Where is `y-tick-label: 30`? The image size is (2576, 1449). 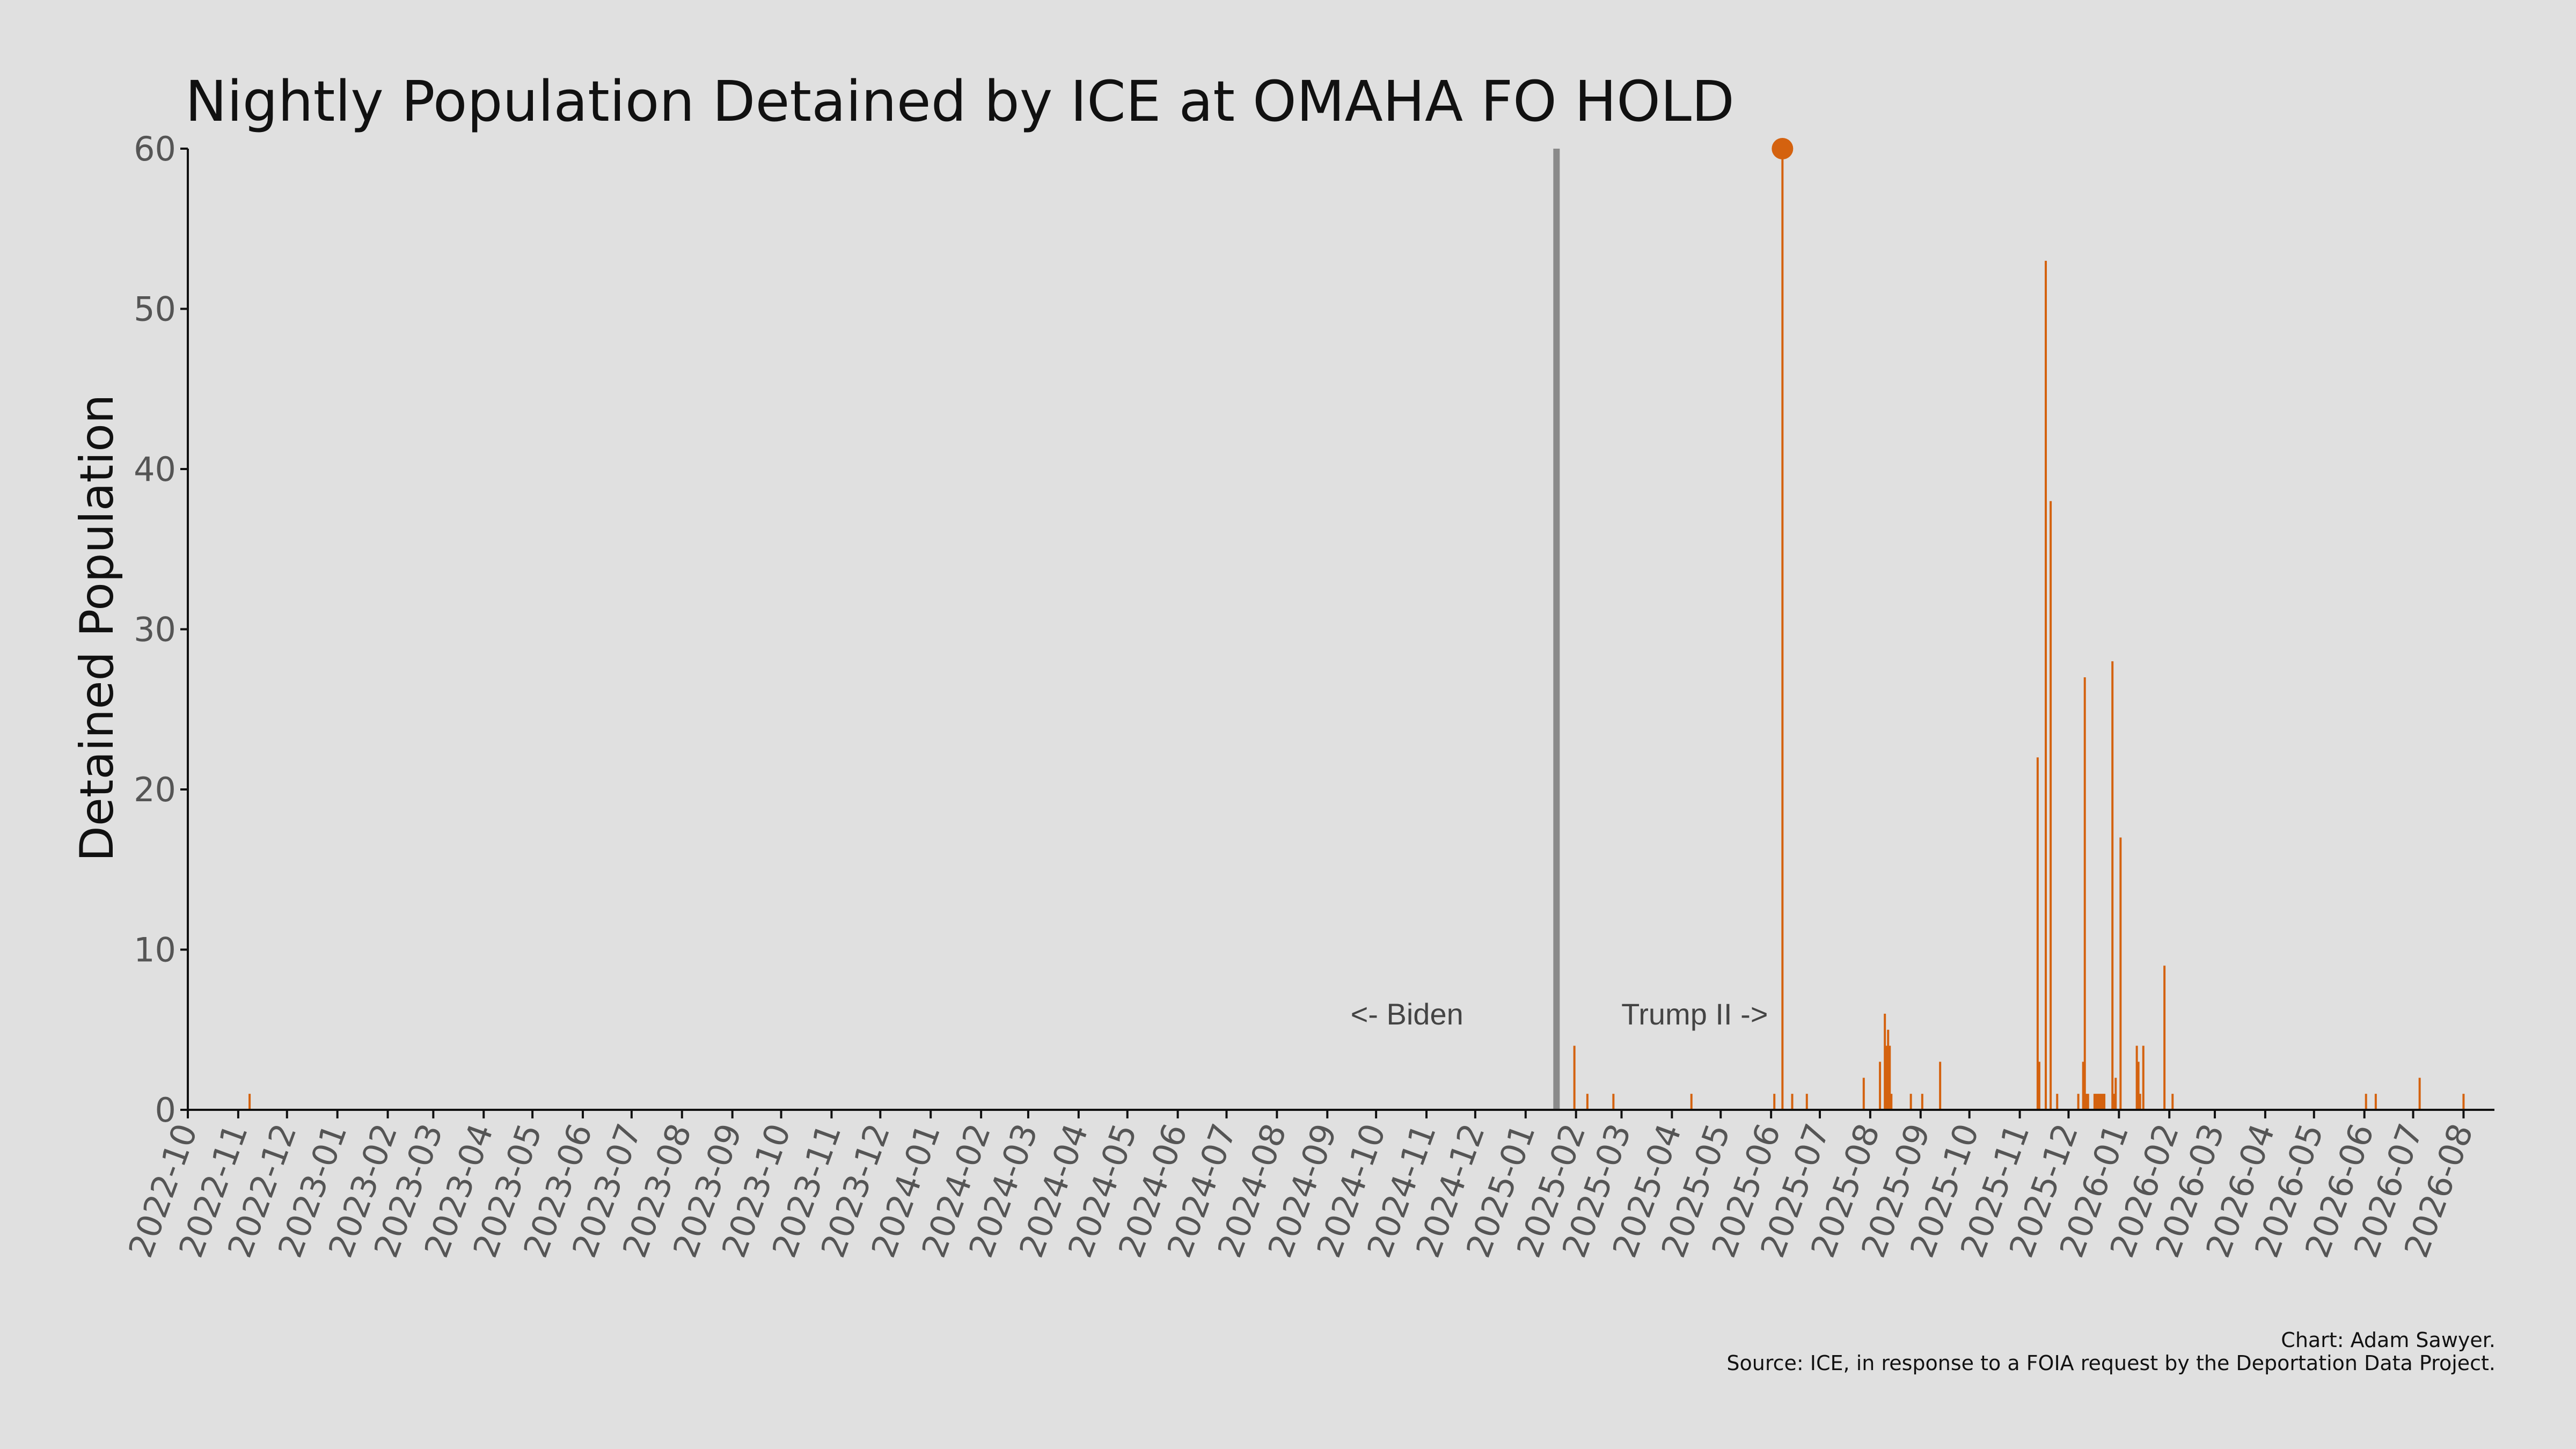 y-tick-label: 30 is located at coordinates (155, 629).